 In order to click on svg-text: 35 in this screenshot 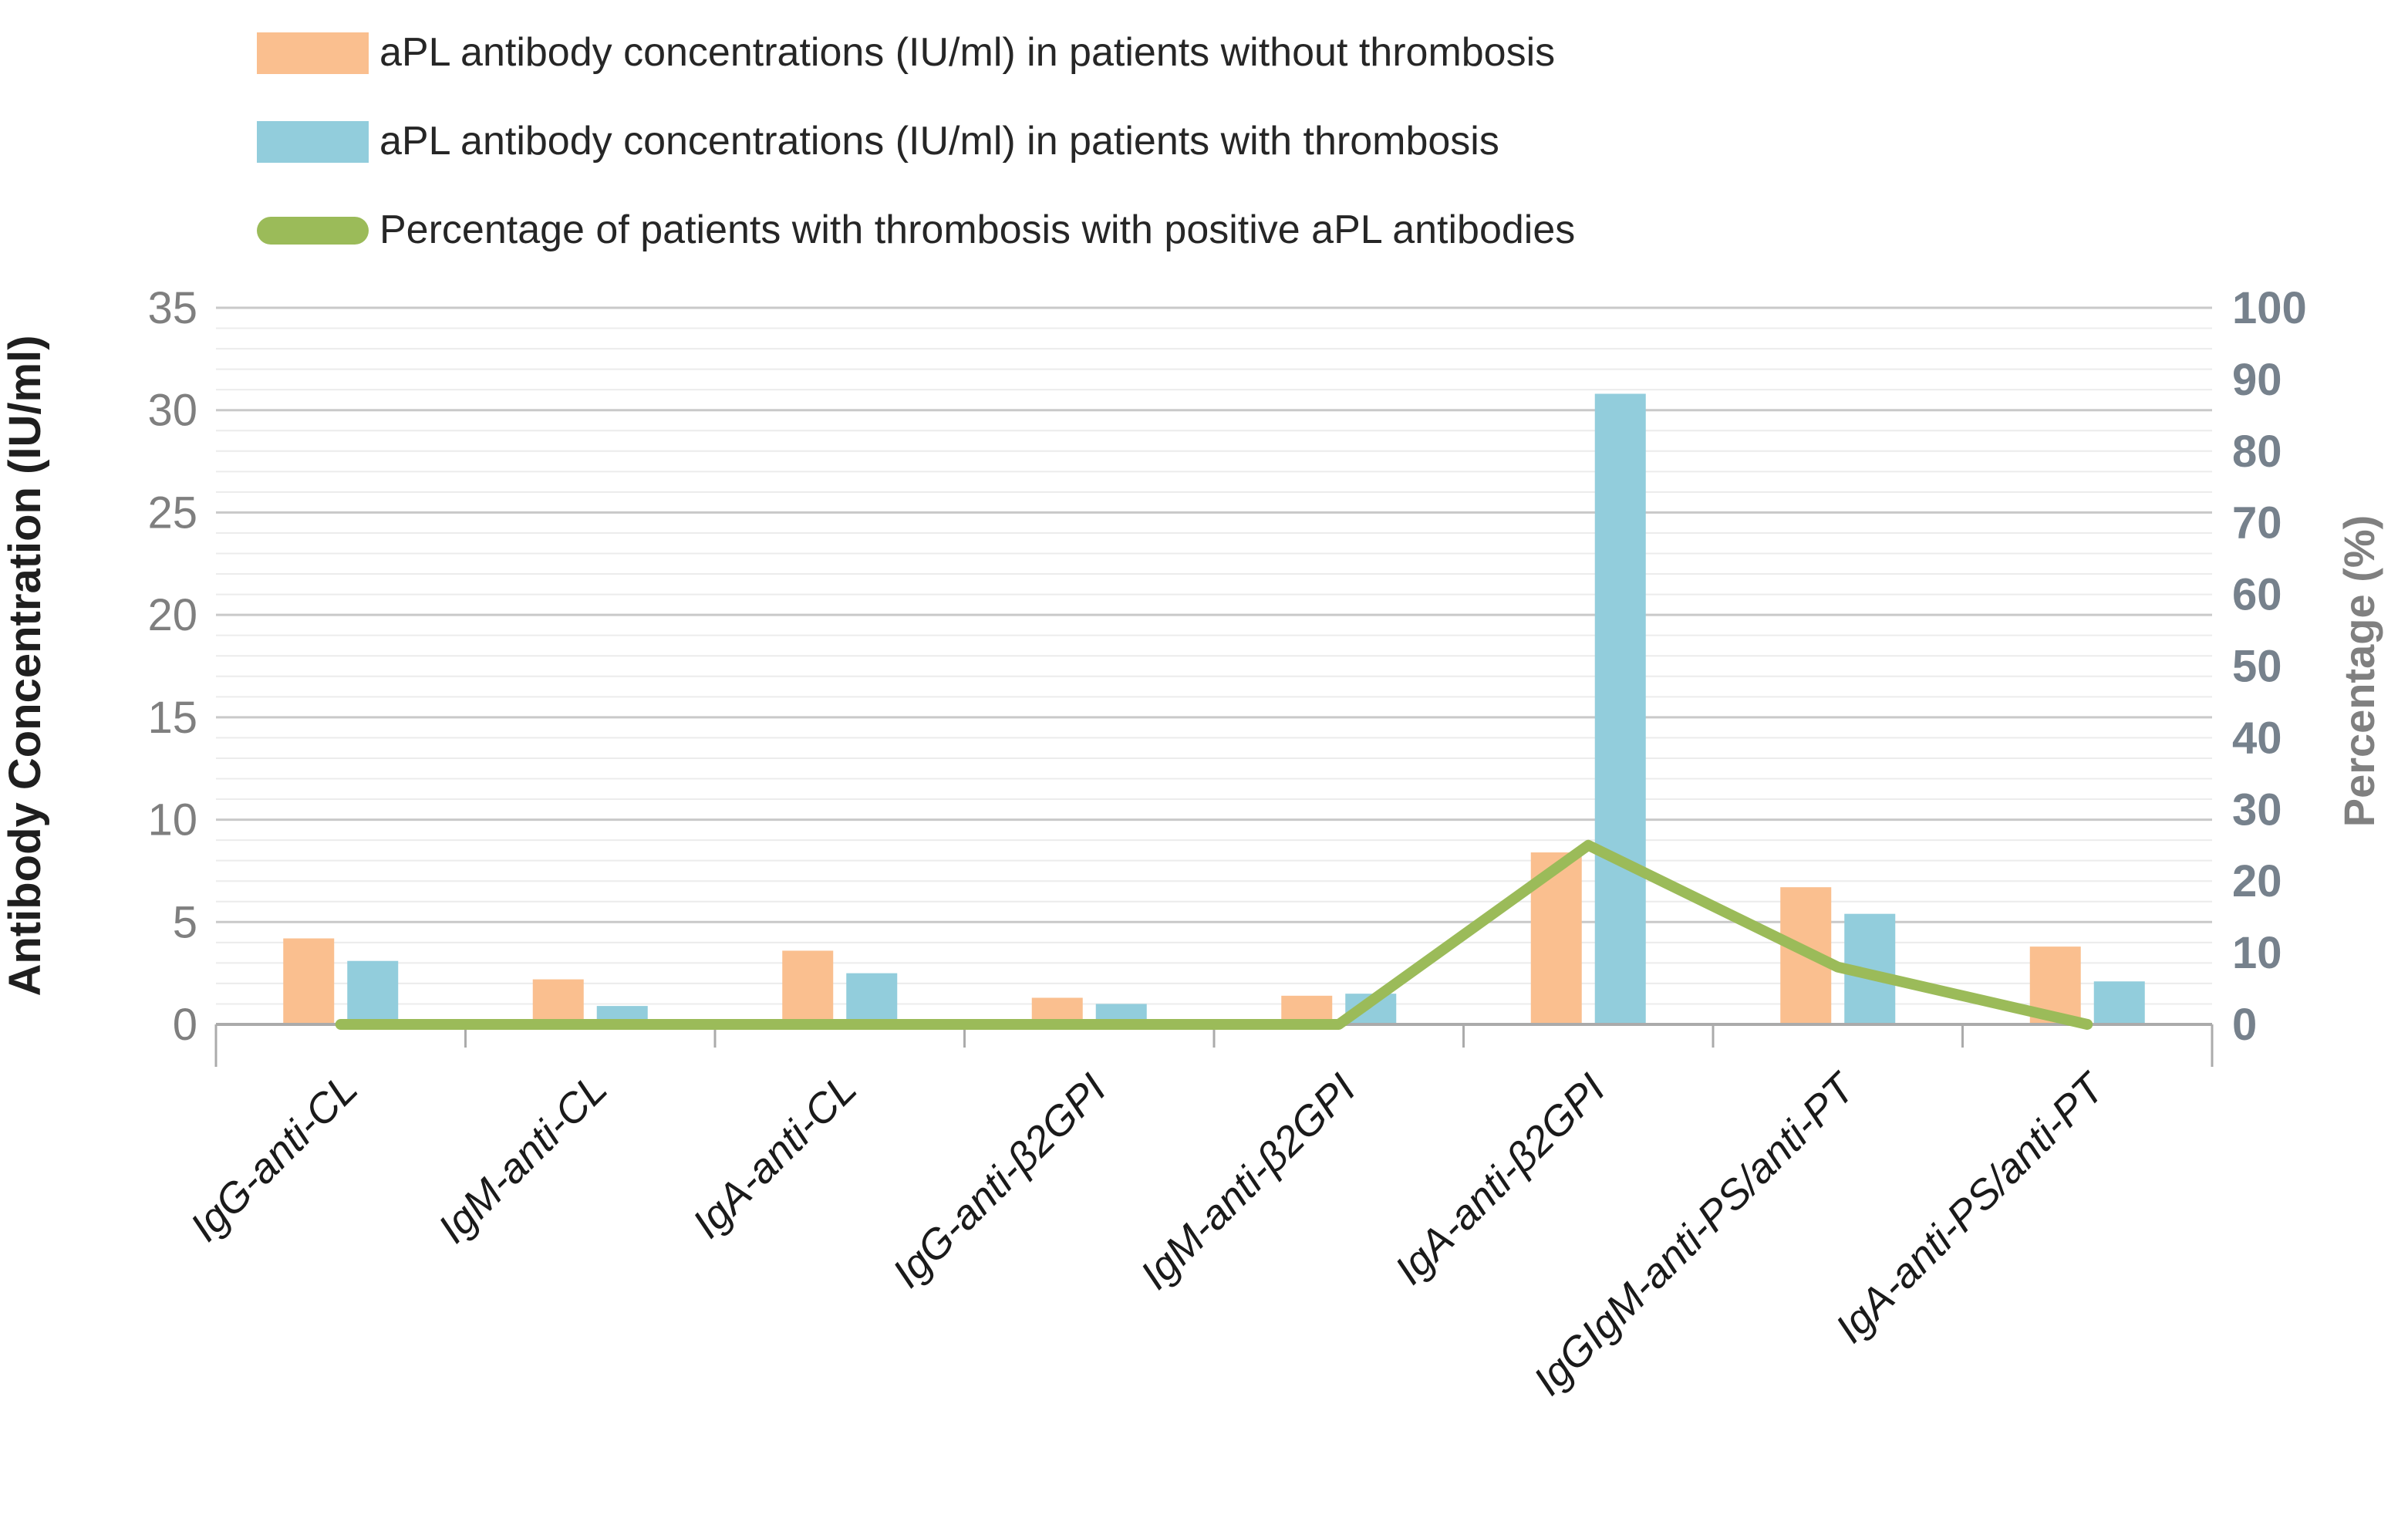, I will do `click(172, 308)`.